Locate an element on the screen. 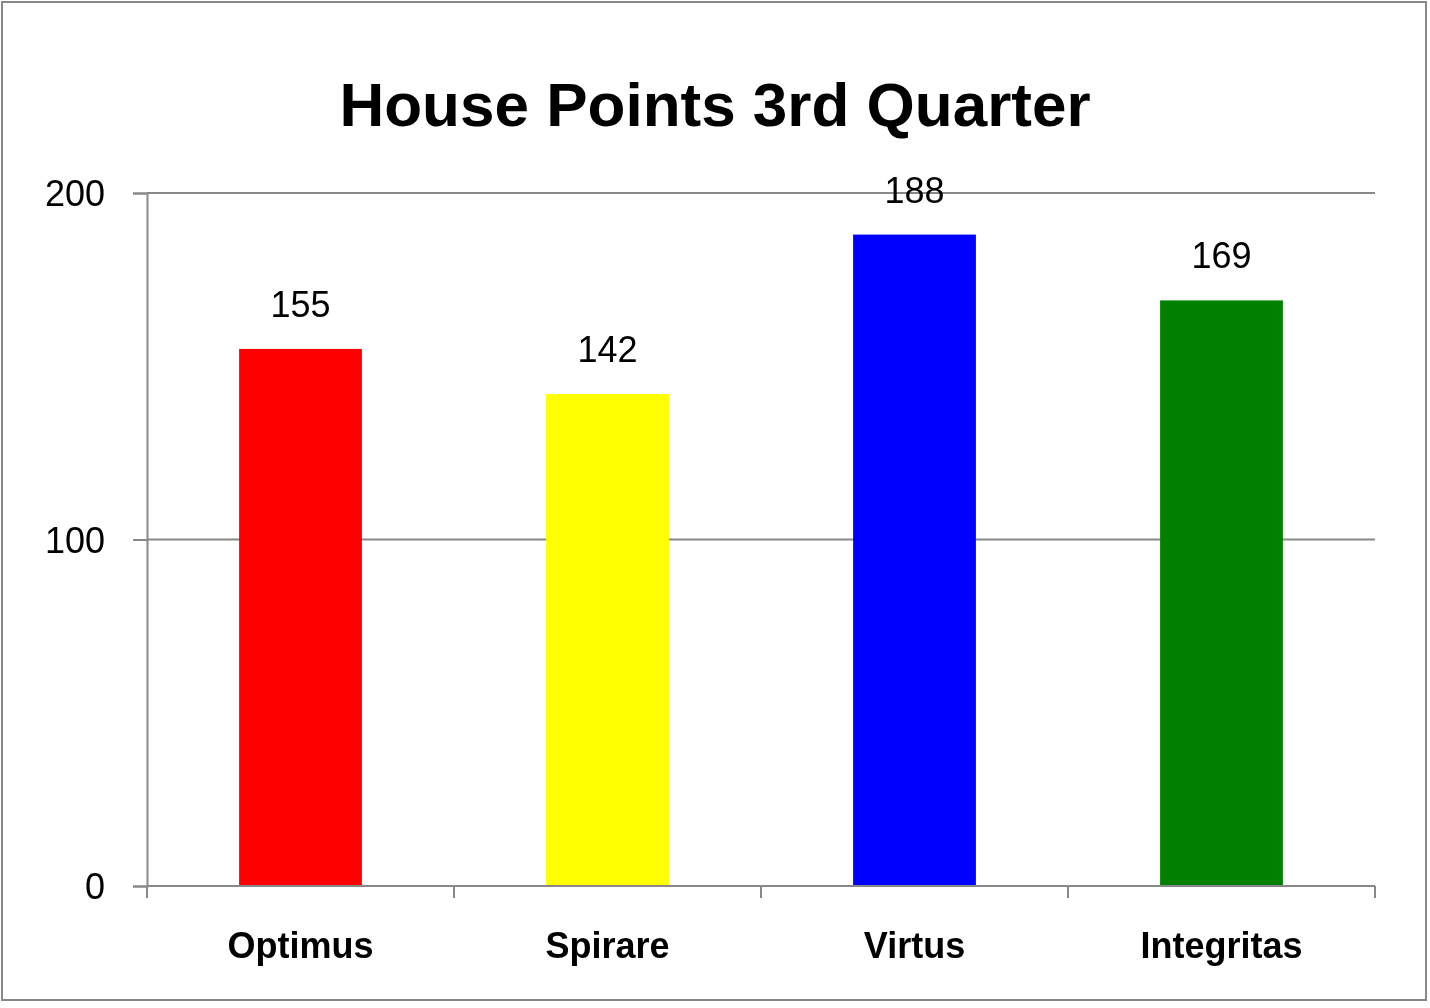 This screenshot has height=1008, width=1430. y-tick-label: 200 is located at coordinates (74, 194).